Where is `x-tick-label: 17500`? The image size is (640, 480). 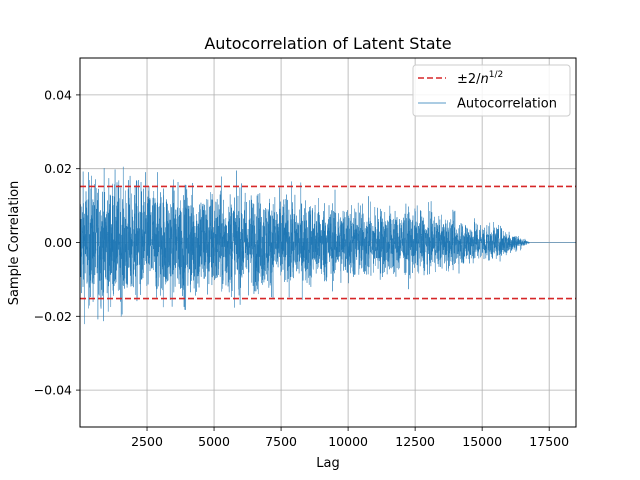 x-tick-label: 17500 is located at coordinates (549, 441).